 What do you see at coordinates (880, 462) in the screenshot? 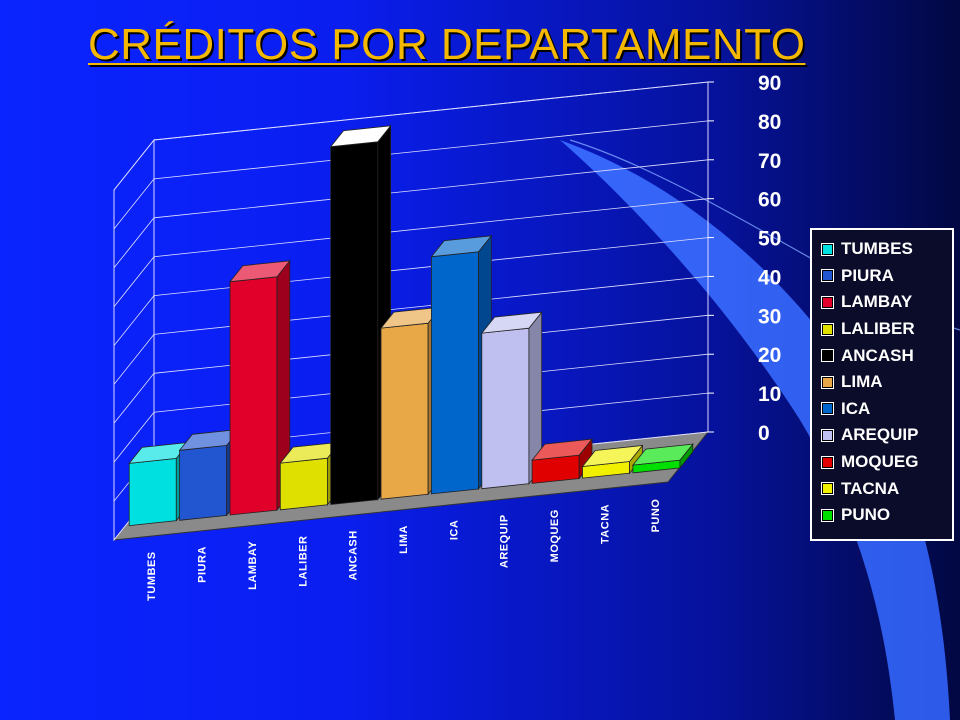
I see `legend-label: MOQUEG` at bounding box center [880, 462].